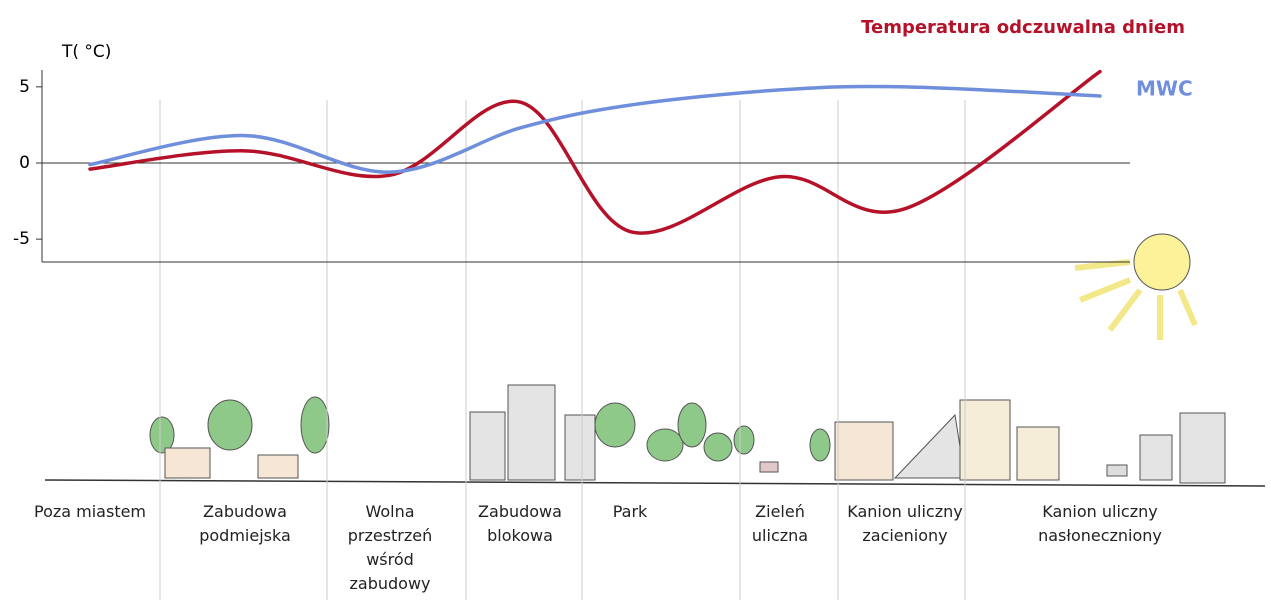 This screenshot has width=1271, height=600. Describe the element at coordinates (780, 523) in the screenshot. I see `zone-label: Zieleń uliczna` at that location.